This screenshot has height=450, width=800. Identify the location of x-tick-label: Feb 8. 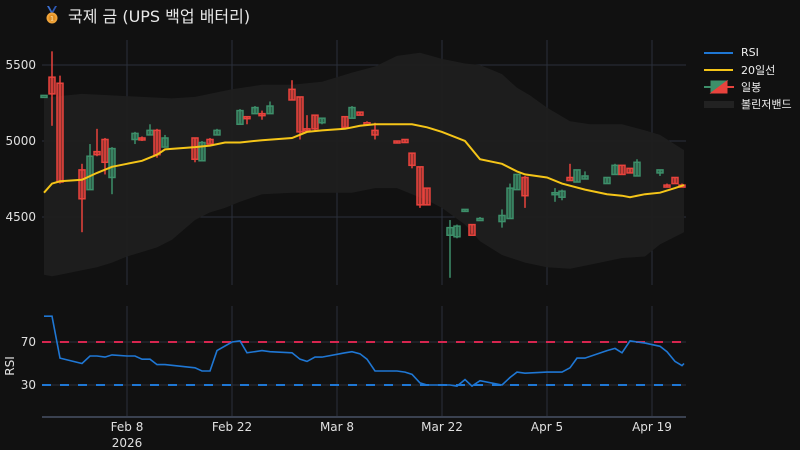
(127, 427).